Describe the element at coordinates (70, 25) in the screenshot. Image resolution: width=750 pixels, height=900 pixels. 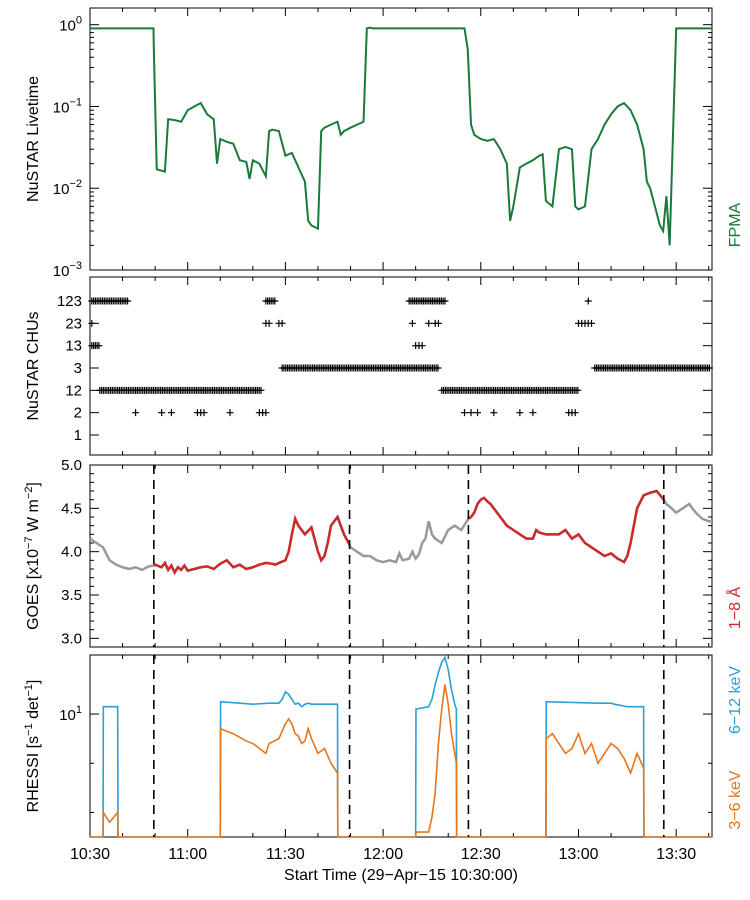
I see `livetime-y-tick-label: 10⁰` at that location.